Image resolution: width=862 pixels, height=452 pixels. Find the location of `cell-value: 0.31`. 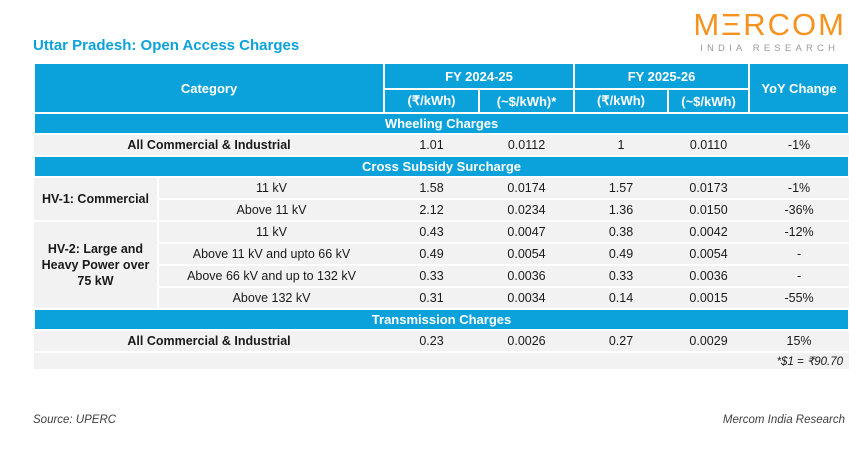

cell-value: 0.31 is located at coordinates (432, 298).